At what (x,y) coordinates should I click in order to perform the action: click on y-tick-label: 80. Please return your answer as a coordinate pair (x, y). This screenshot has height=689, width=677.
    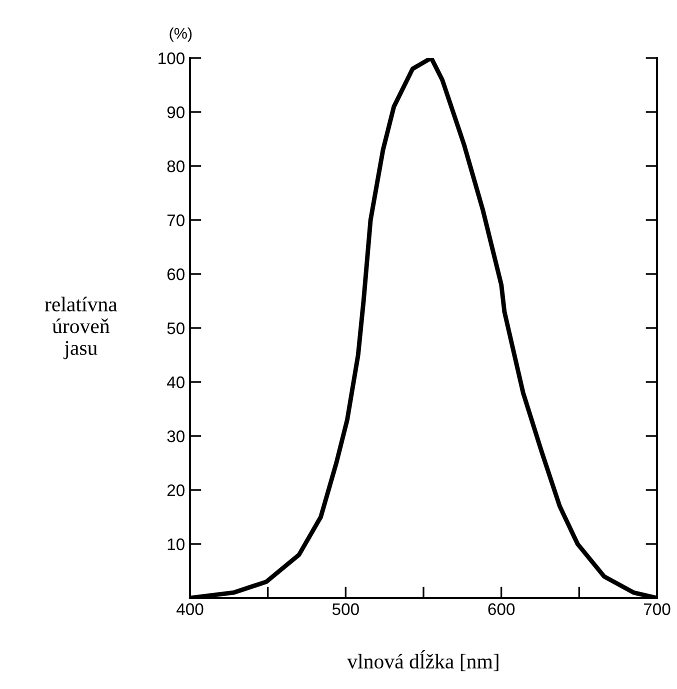
    Looking at the image, I should click on (175, 166).